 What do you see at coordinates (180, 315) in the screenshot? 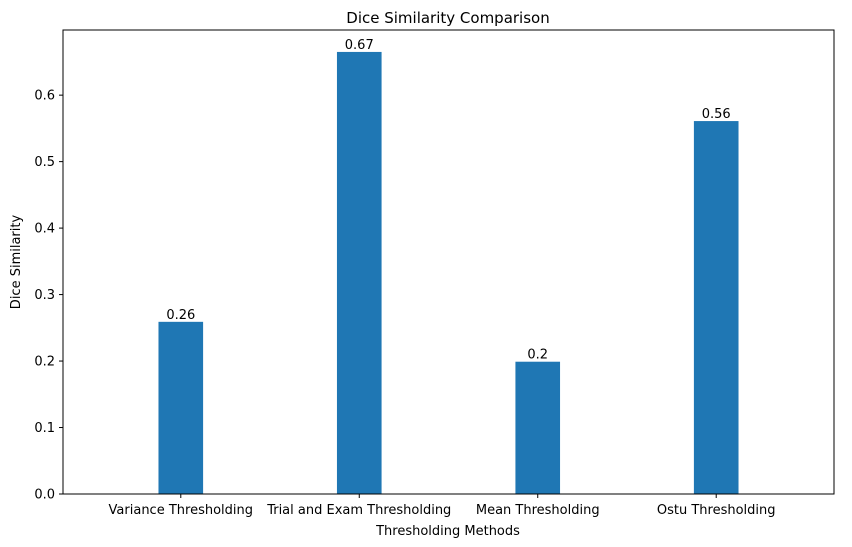
I see `data-label: 0.26` at bounding box center [180, 315].